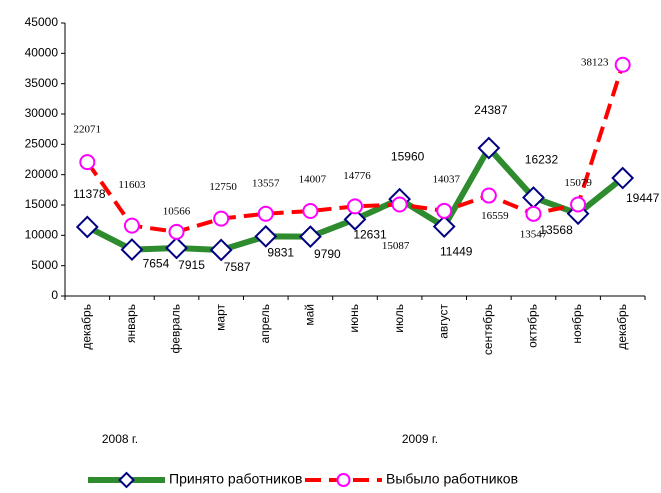 This screenshot has height=493, width=661. I want to click on x-tick-label: август, so click(443, 321).